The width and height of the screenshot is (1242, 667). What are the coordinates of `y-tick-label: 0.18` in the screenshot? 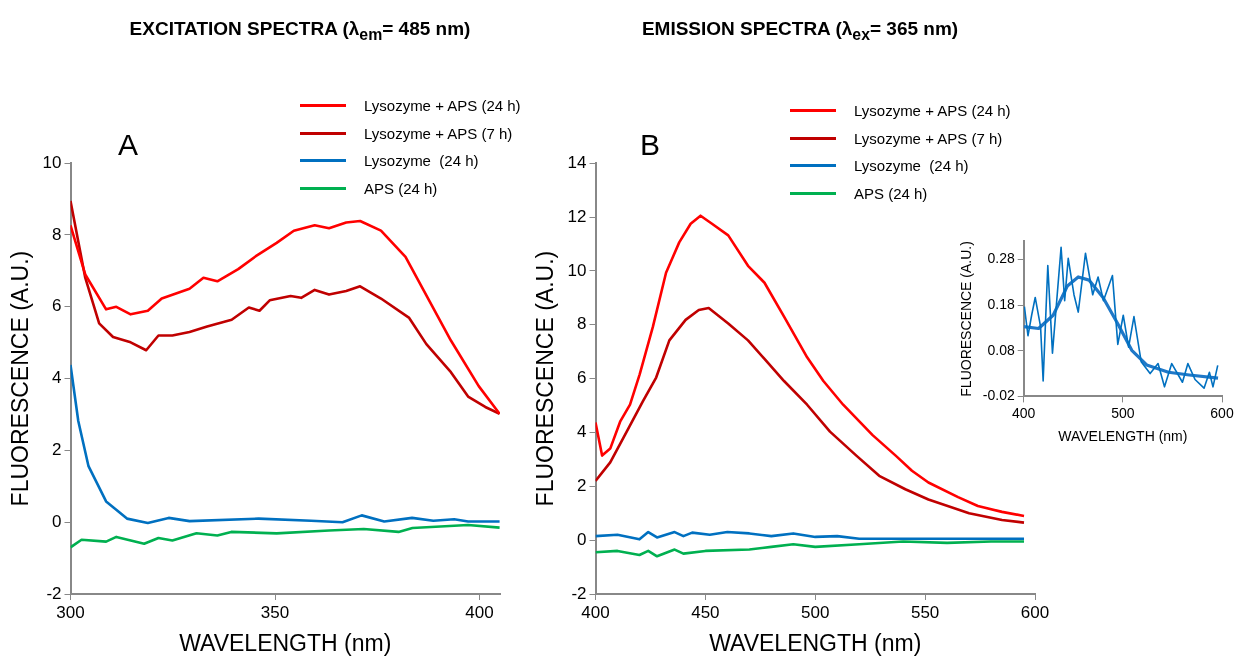 It's located at (1001, 304).